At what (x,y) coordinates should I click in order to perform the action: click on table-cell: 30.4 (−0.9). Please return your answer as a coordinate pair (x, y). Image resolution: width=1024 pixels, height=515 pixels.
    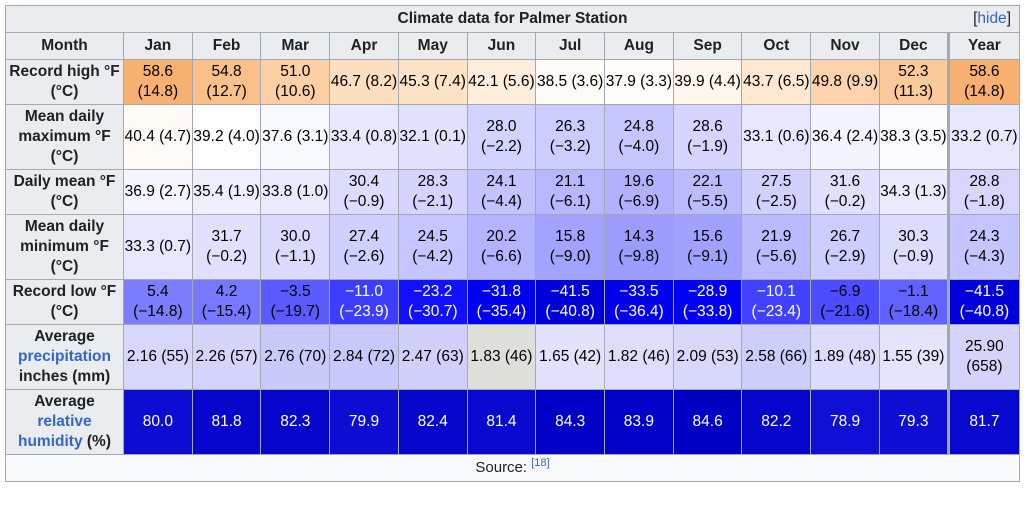
    Looking at the image, I should click on (364, 192).